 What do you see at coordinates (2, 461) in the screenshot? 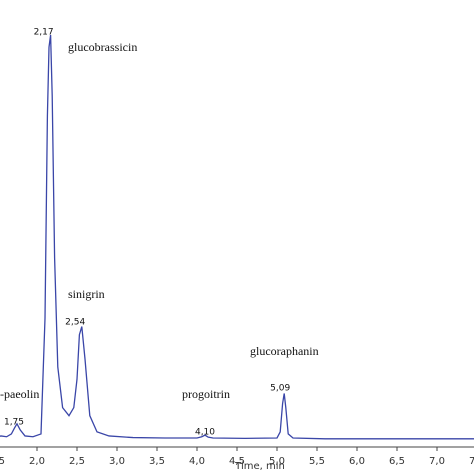
I see `x-tick-label: 1,5` at bounding box center [2, 461].